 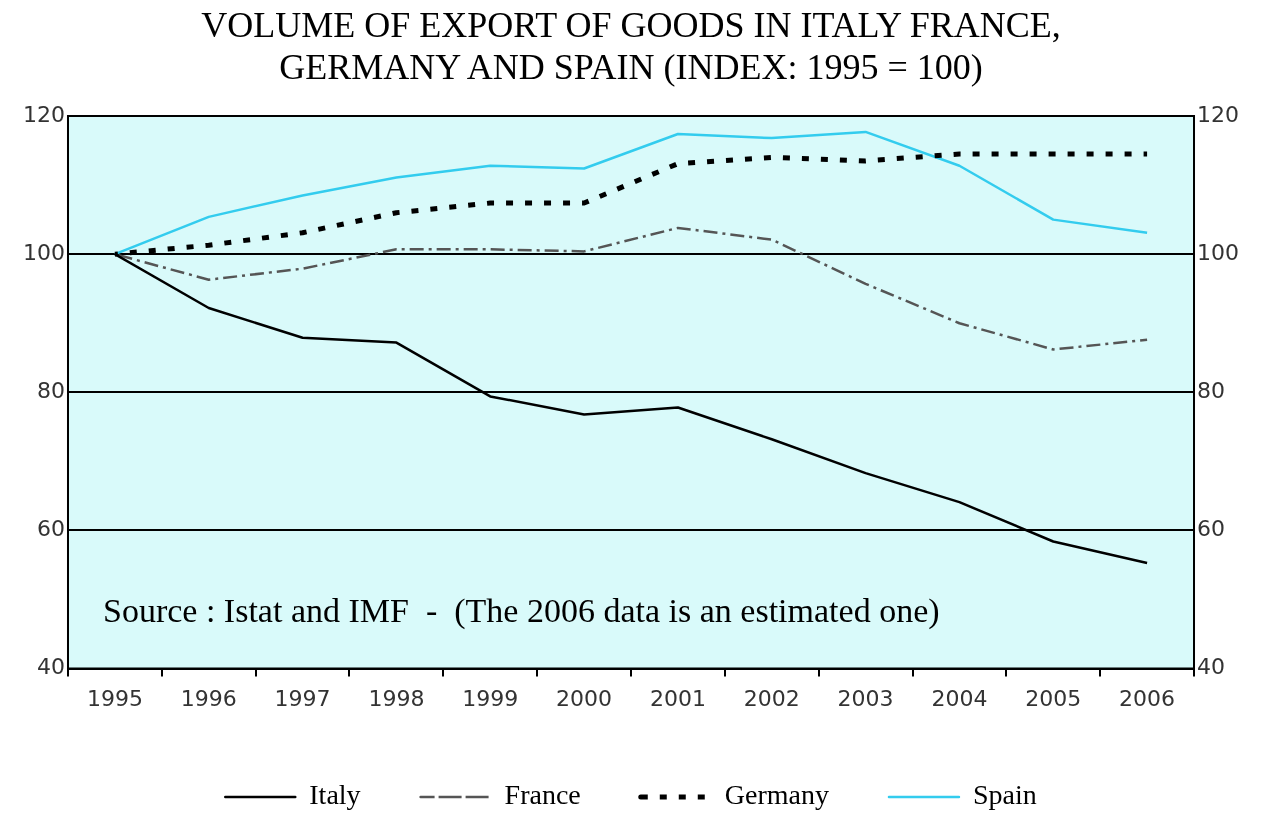 What do you see at coordinates (631, 46) in the screenshot?
I see `chart-title: VOLUME OF EXPORT OF GOODS IN ITALY FRANCE, GERMANY AND SPAIN (INDEX: 1995 = 100)` at bounding box center [631, 46].